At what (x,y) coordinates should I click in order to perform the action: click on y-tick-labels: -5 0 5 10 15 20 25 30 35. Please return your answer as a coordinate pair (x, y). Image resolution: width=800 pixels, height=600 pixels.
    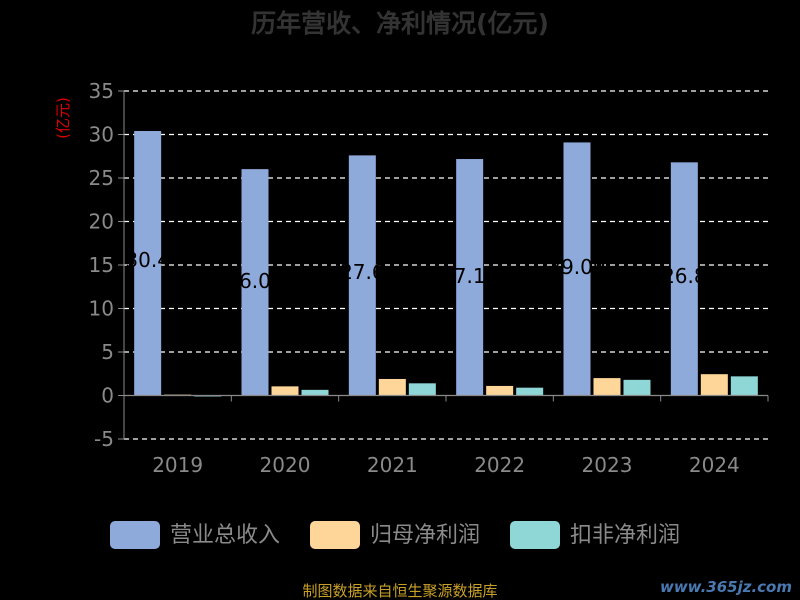
    Looking at the image, I should click on (101, 265).